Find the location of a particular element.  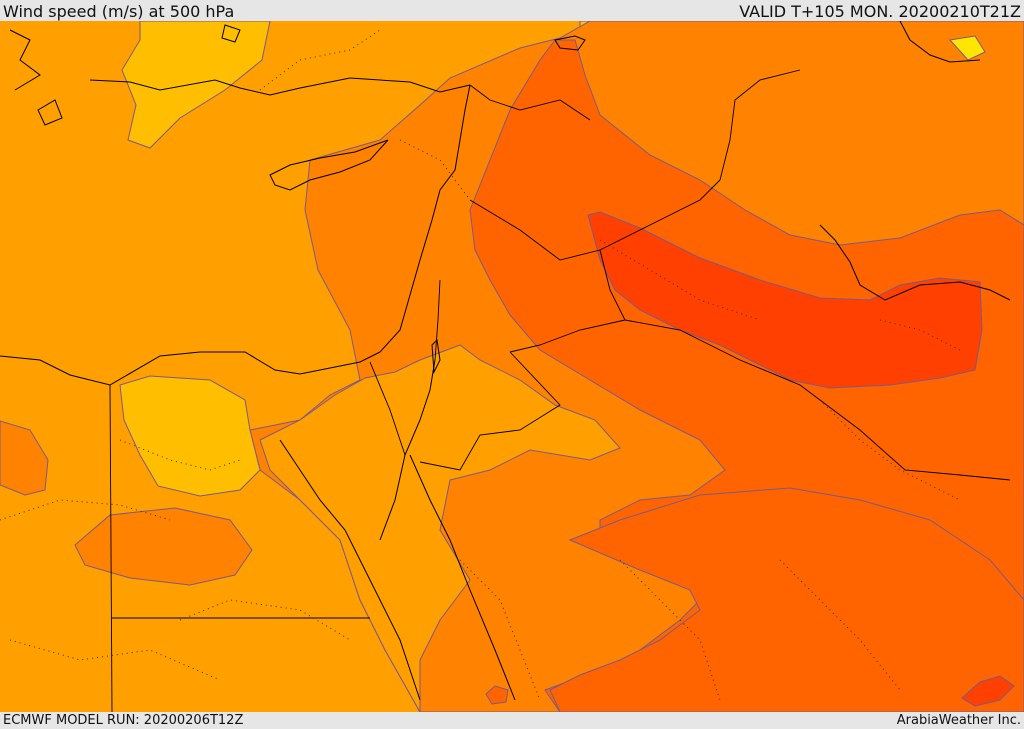

field-blob-oman is located at coordinates (988, 691).